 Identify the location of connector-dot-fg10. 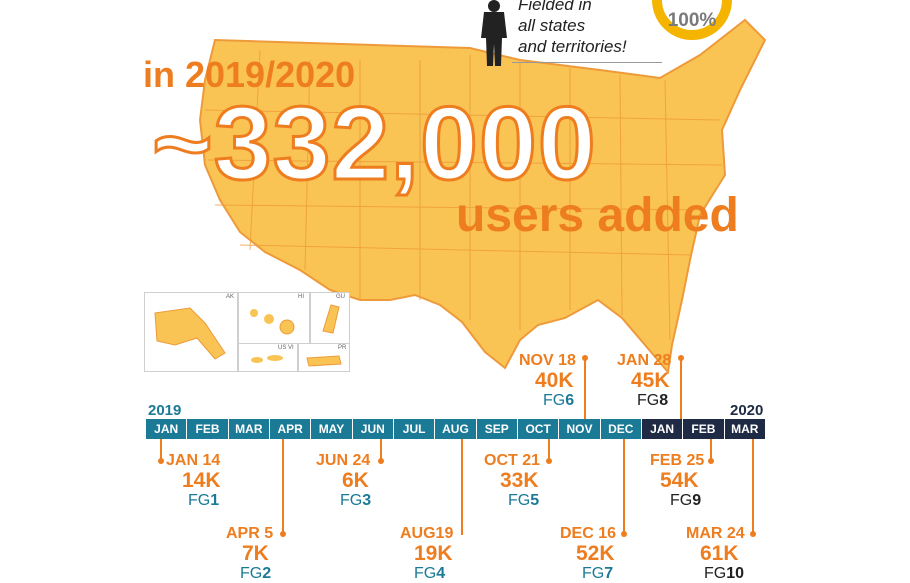
(753, 534).